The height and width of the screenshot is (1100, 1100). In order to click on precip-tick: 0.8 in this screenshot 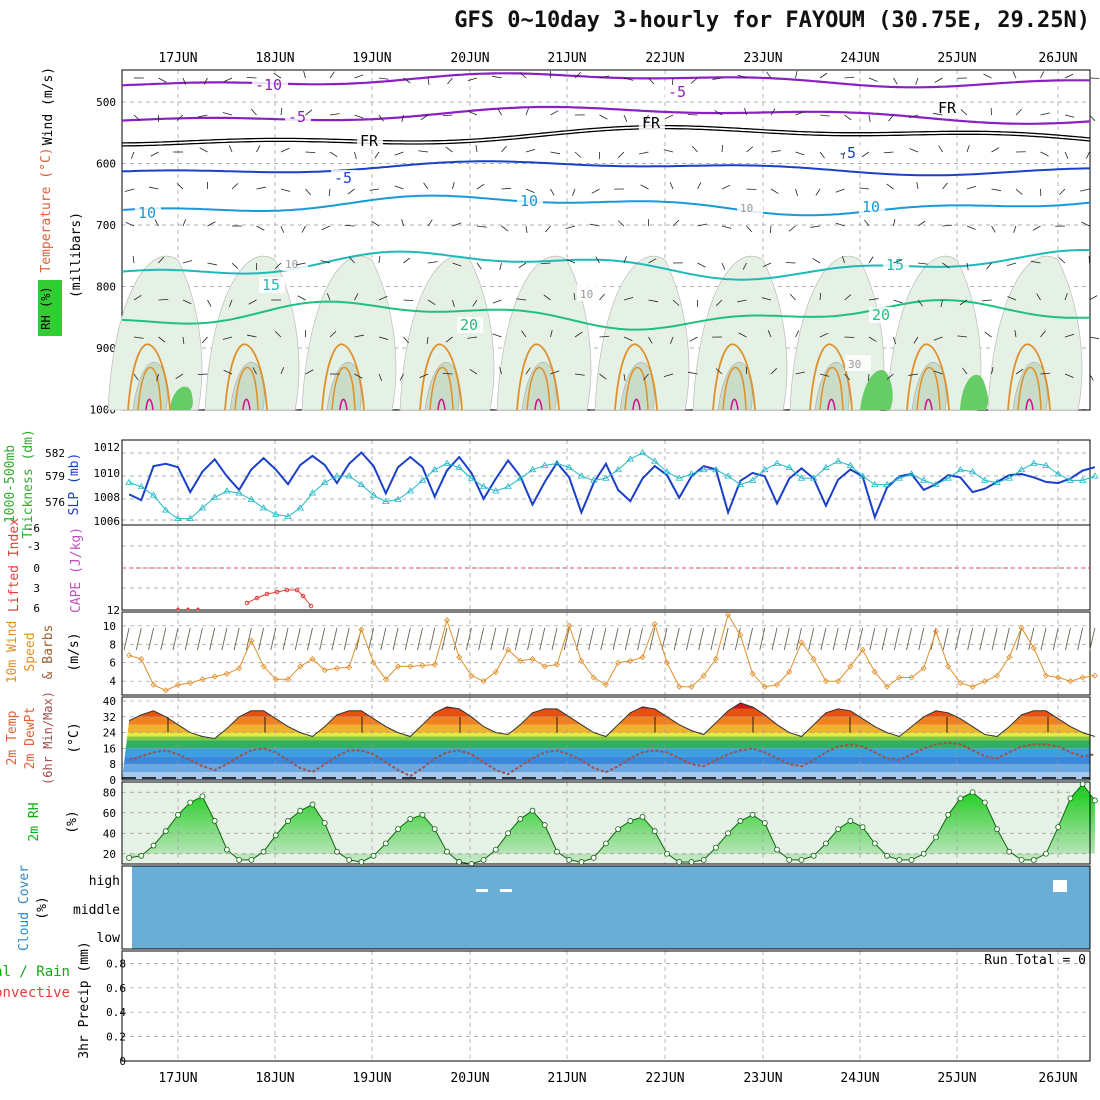, I will do `click(116, 963)`.